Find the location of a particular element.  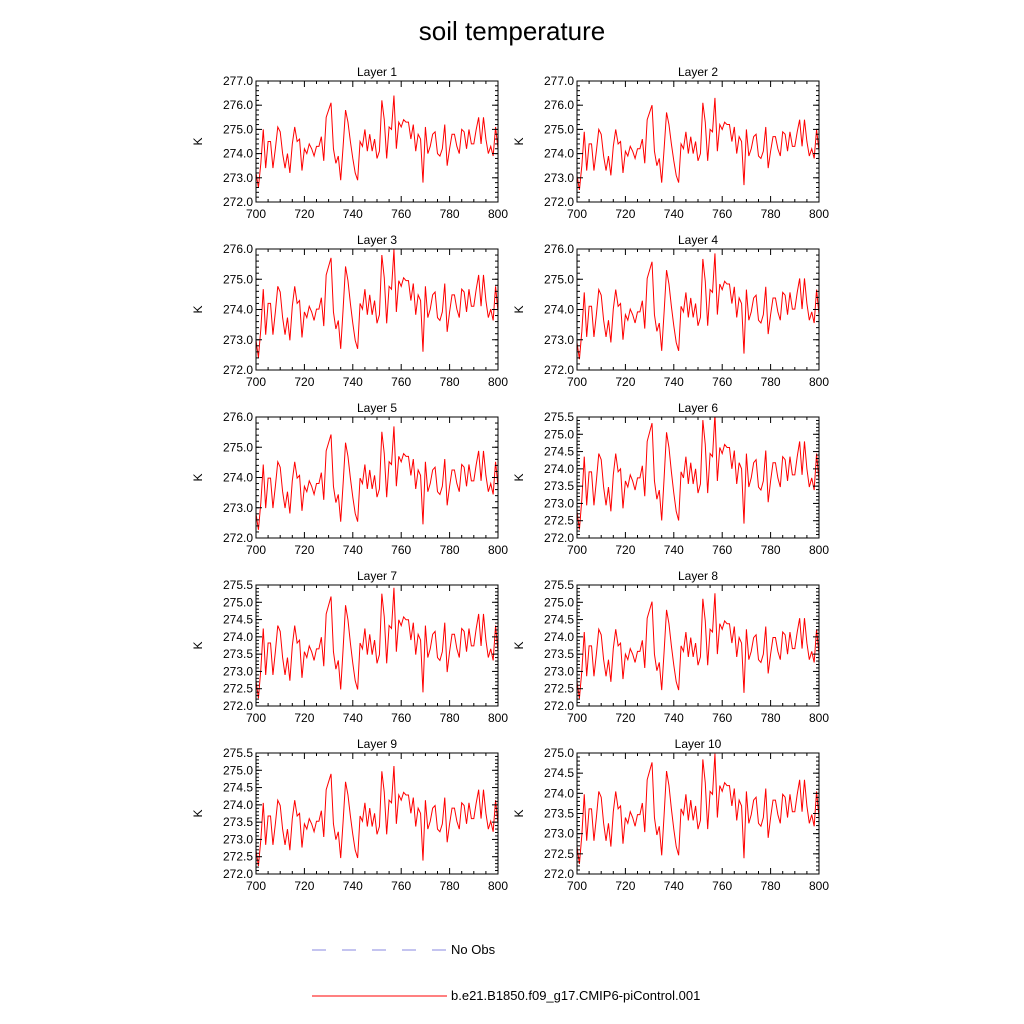

panel-title: Layer 6 is located at coordinates (698, 408).